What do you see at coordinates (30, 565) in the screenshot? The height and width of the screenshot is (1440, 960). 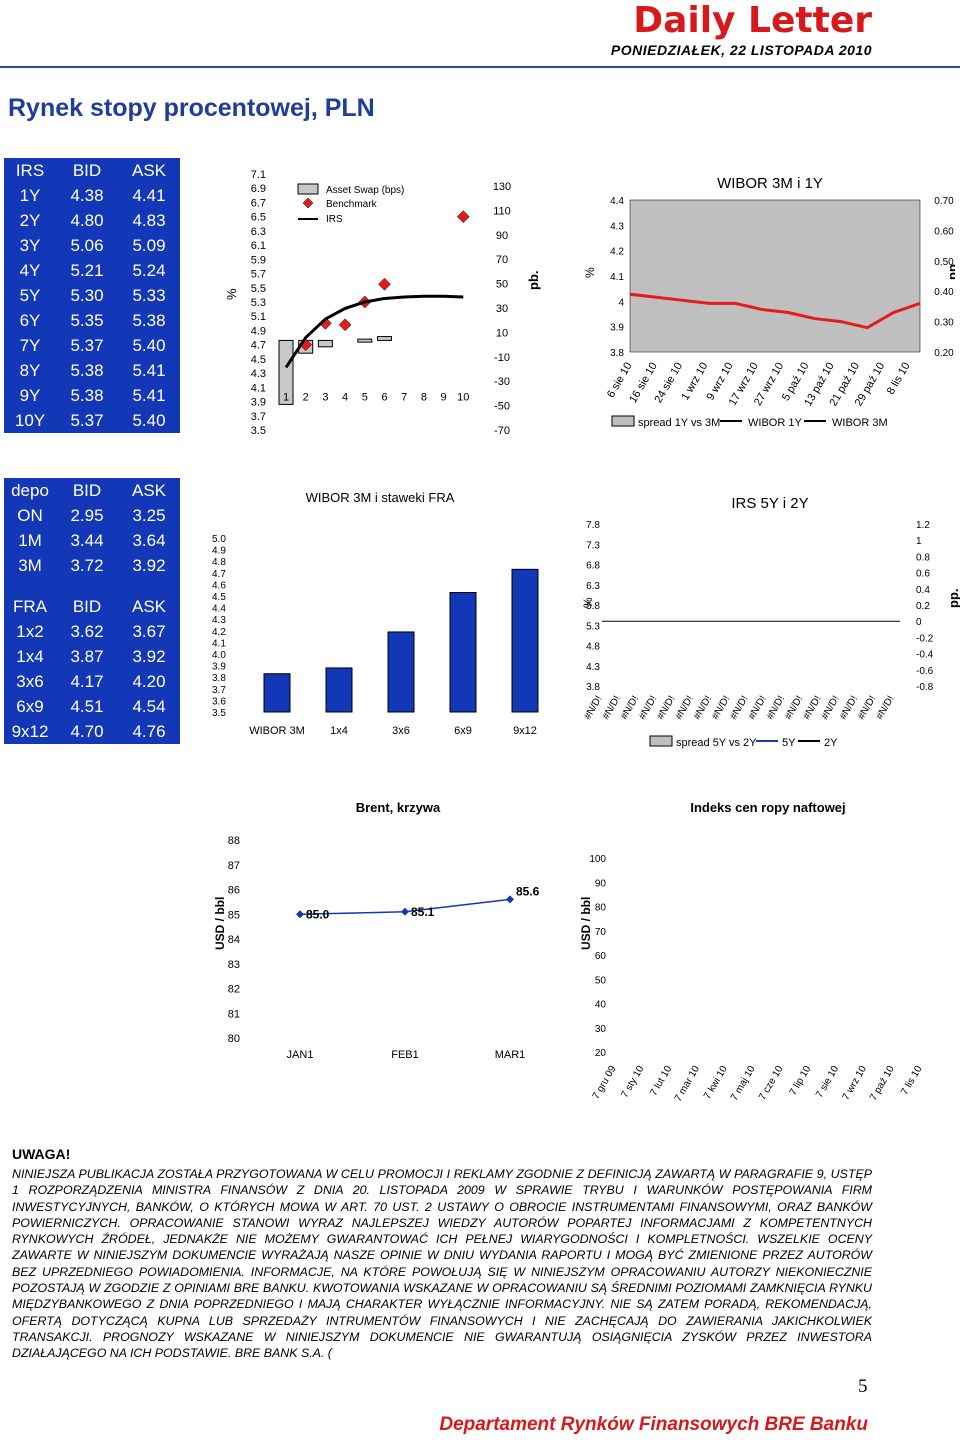 I see `table-cell: 3M` at bounding box center [30, 565].